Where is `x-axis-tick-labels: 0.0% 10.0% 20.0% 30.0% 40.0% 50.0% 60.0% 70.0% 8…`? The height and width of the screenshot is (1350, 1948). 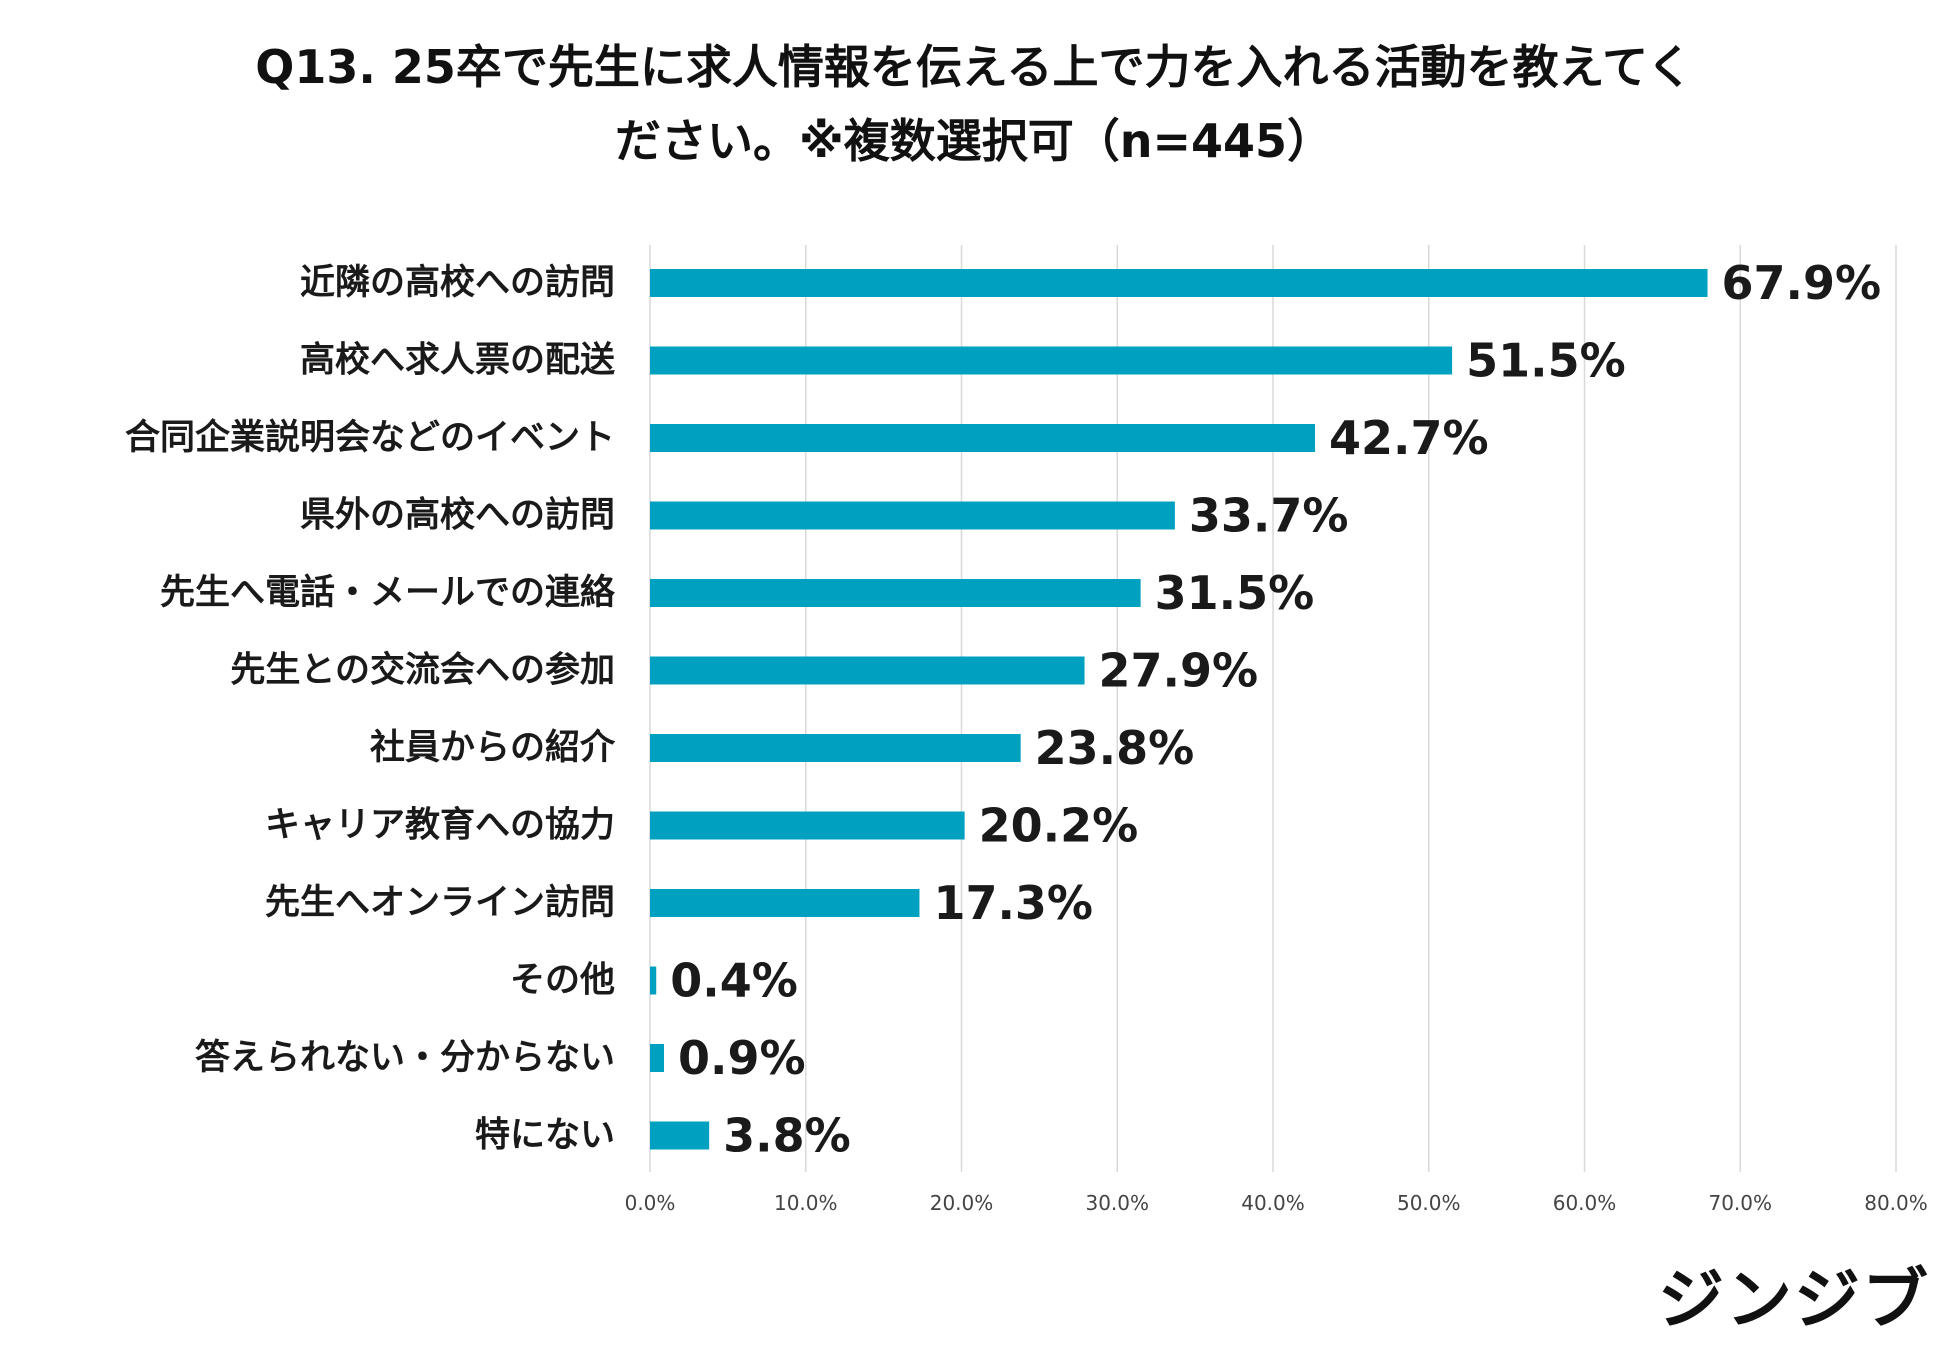
x-axis-tick-labels: 0.0% 10.0% 20.0% 30.0% 40.0% 50.0% 60.0% 70.0% 8… is located at coordinates (1276, 1203).